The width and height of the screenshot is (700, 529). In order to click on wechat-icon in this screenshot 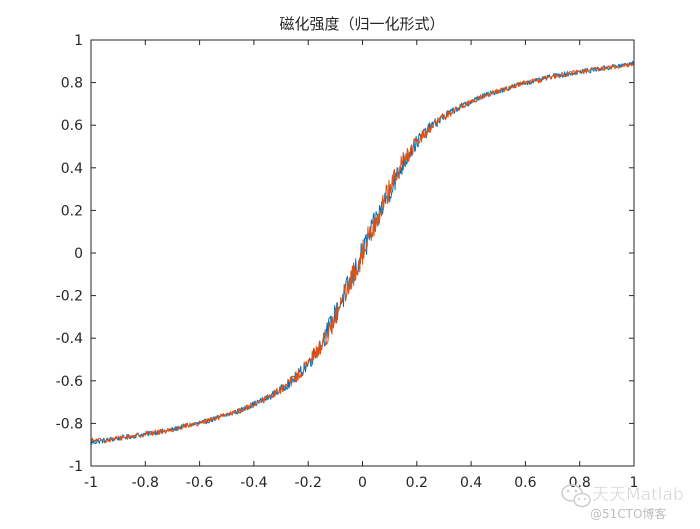, I will do `click(576, 496)`.